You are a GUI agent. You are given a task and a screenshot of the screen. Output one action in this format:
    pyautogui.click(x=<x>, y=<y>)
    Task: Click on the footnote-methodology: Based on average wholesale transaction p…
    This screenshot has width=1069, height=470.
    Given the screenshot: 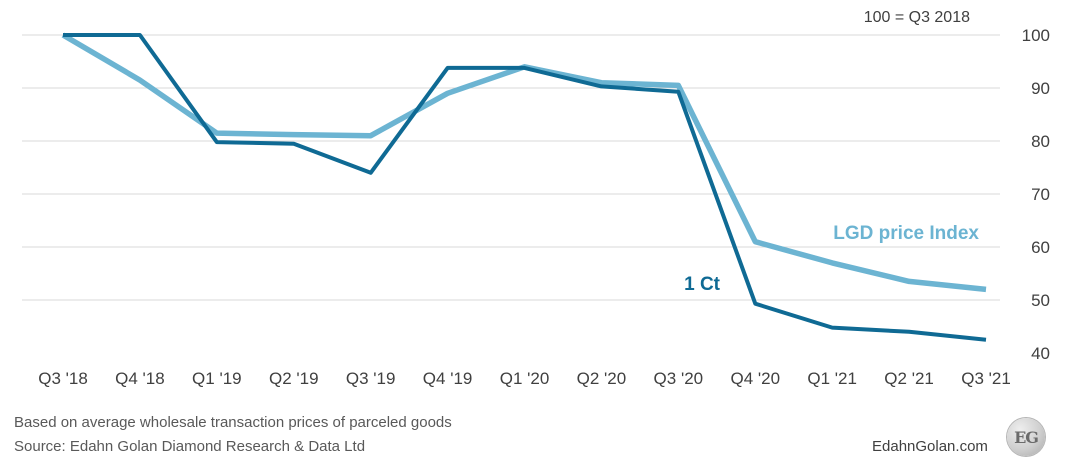 What is the action you would take?
    pyautogui.click(x=233, y=422)
    